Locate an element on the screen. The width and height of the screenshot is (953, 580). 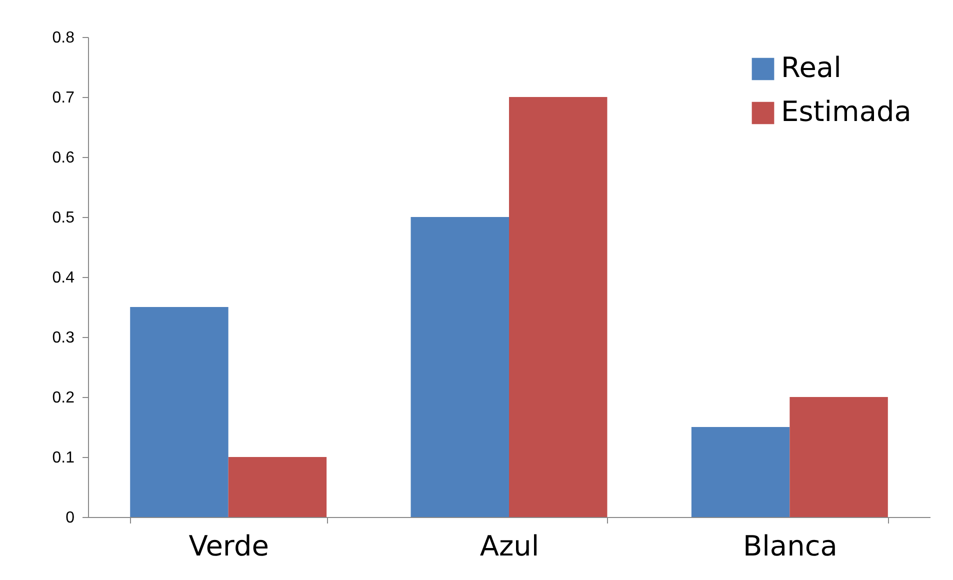
x-tick-label: Blanca is located at coordinates (790, 546).